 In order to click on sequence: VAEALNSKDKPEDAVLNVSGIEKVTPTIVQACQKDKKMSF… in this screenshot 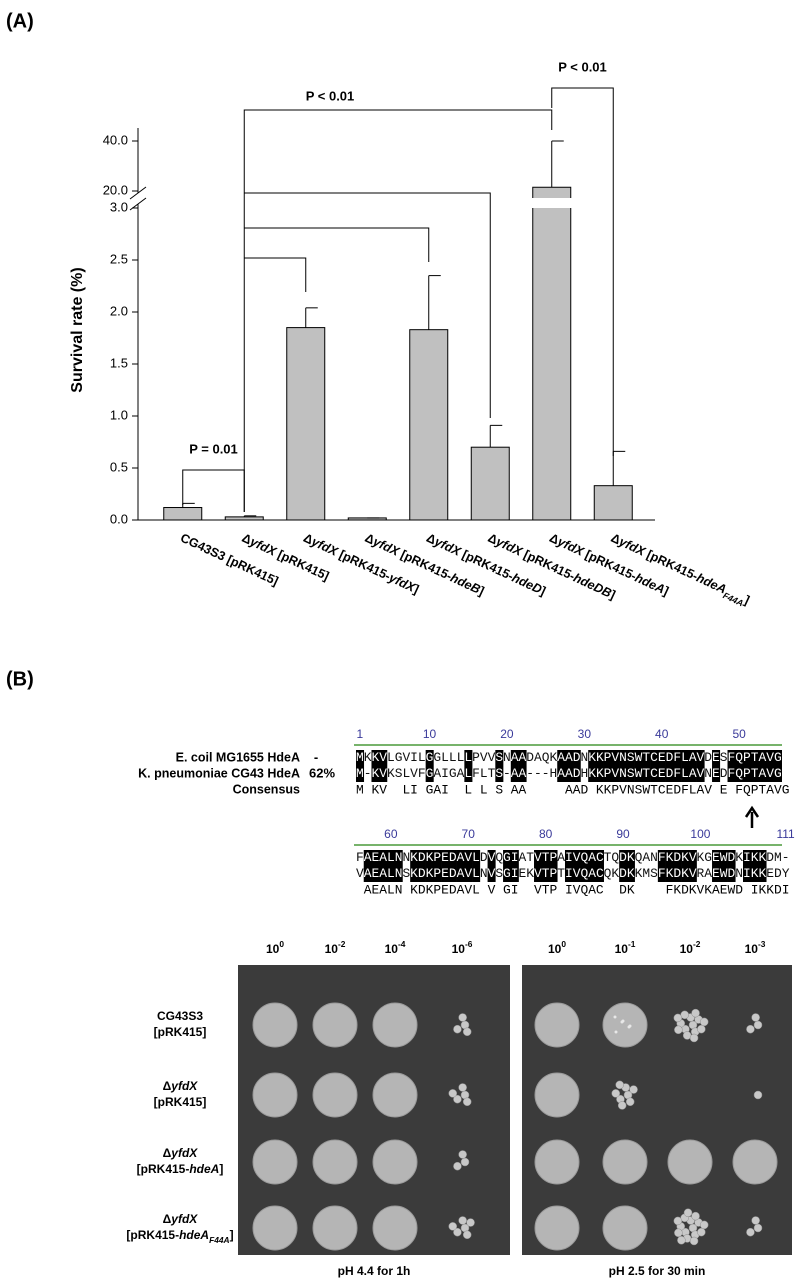, I will do `click(573, 873)`.